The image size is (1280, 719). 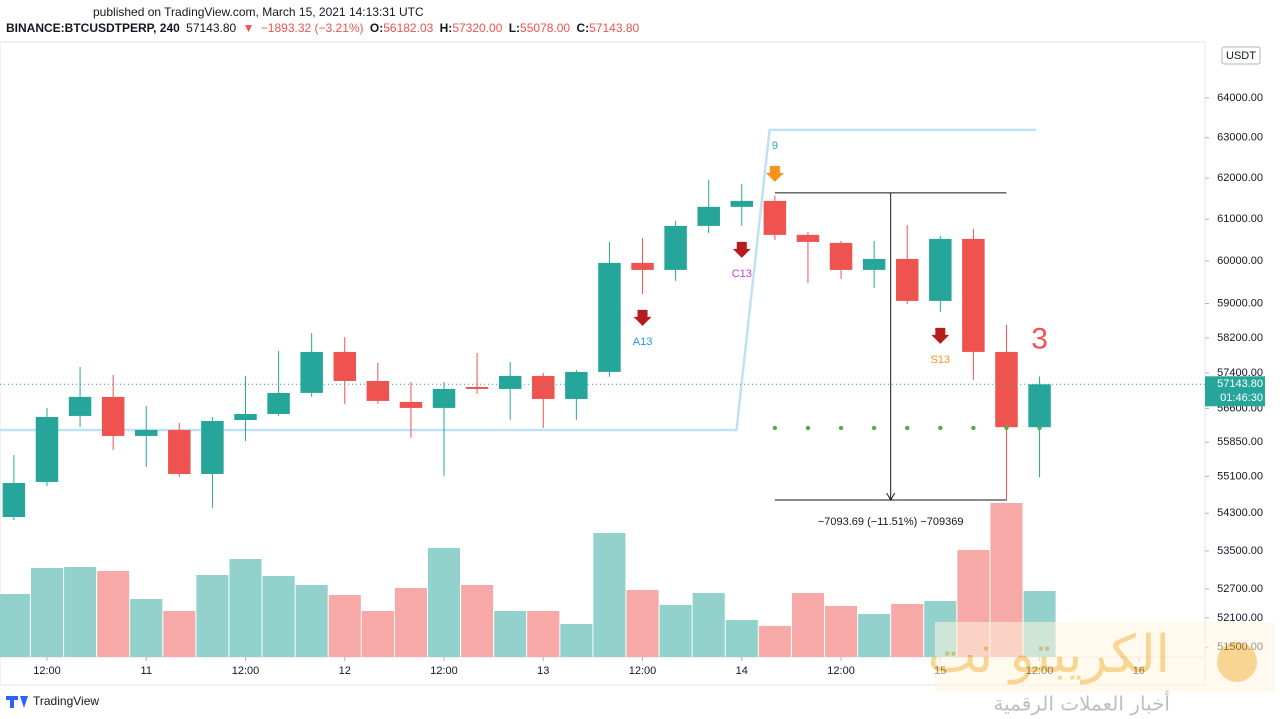 I want to click on signal-label: S13, so click(x=941, y=360).